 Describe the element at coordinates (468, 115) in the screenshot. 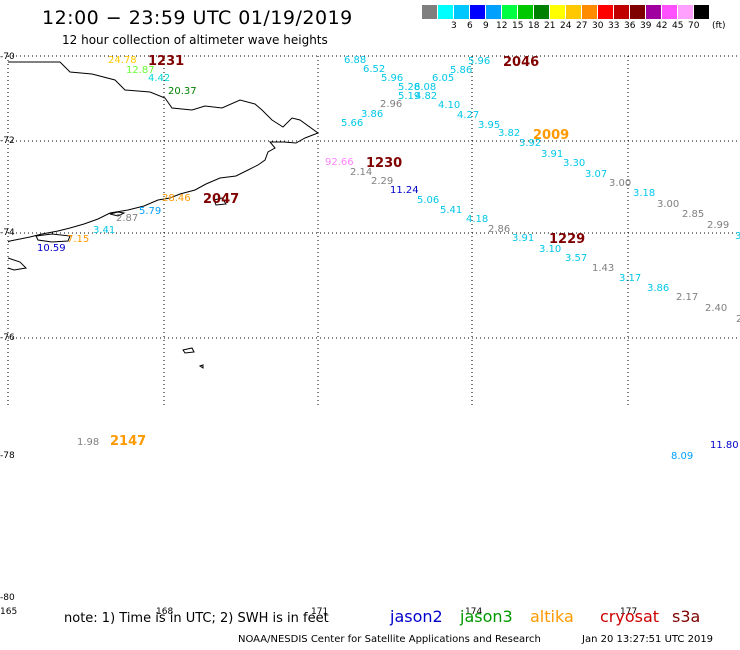

I see `observation-label: 4.27` at that location.